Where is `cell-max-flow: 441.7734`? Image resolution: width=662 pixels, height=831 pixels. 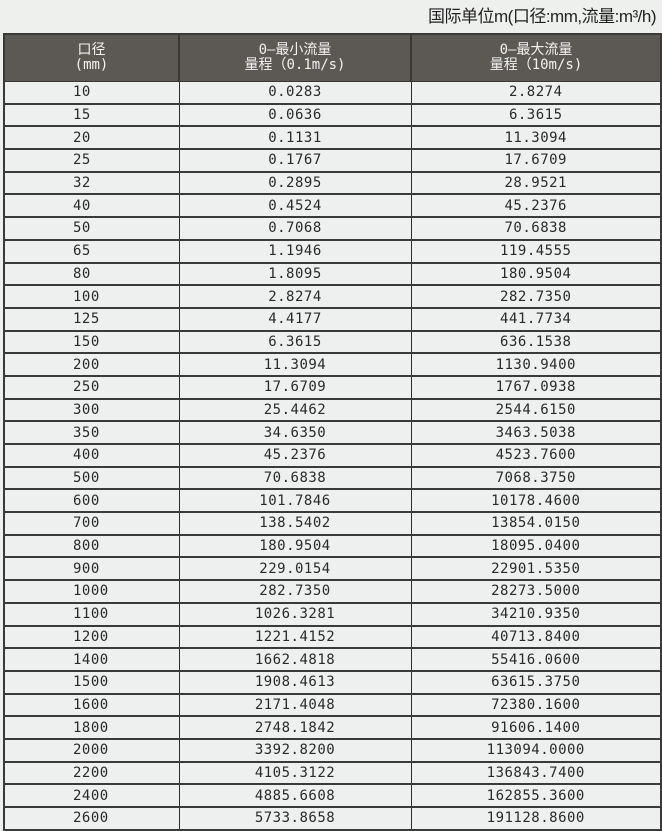
cell-max-flow: 441.7734 is located at coordinates (536, 319).